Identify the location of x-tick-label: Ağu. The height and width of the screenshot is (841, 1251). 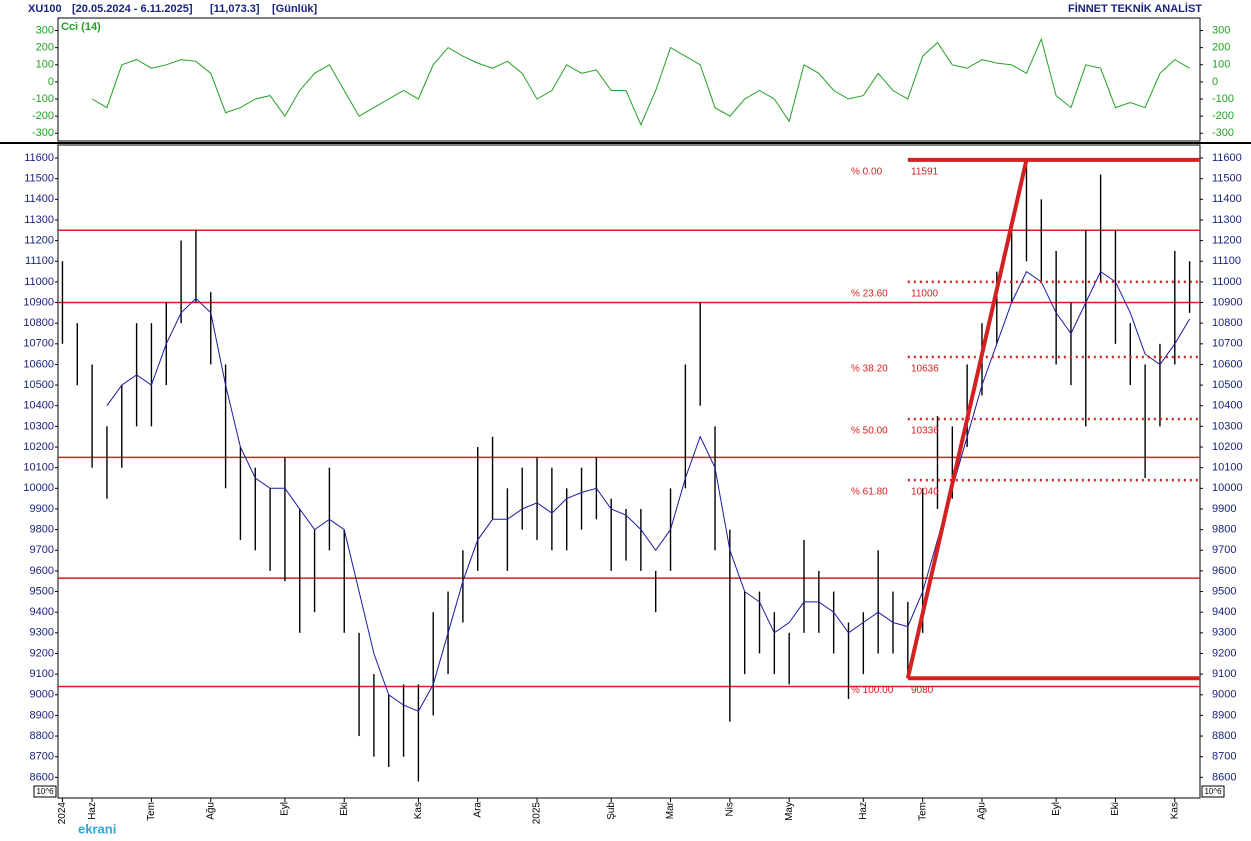
(210, 811).